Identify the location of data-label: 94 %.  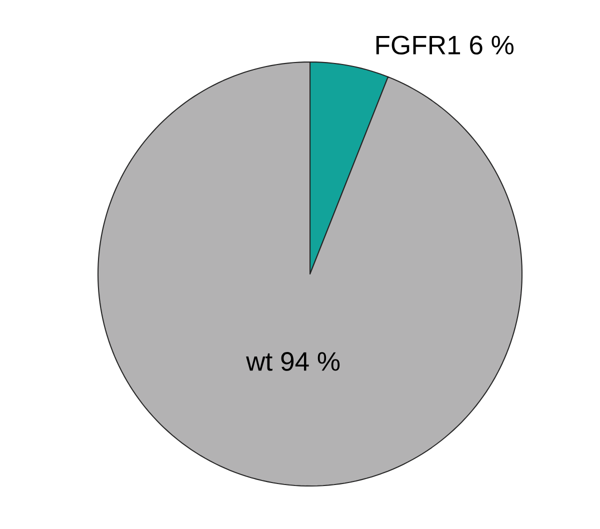
(310, 361).